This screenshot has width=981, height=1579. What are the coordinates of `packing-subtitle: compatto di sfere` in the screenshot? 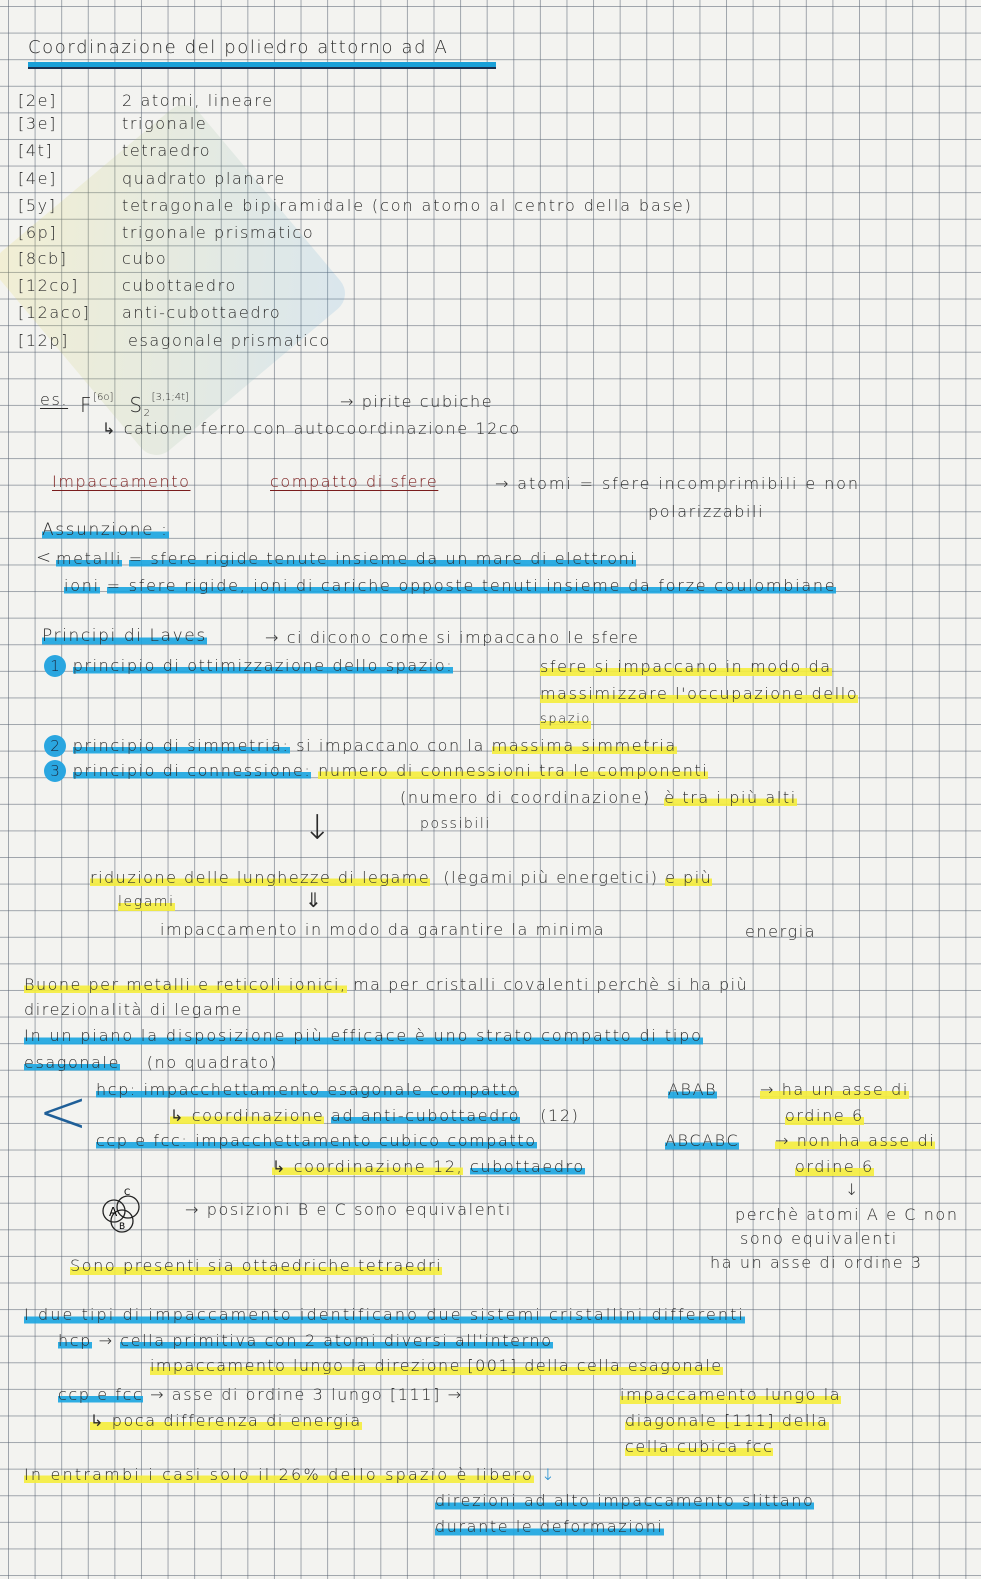 It's located at (354, 481).